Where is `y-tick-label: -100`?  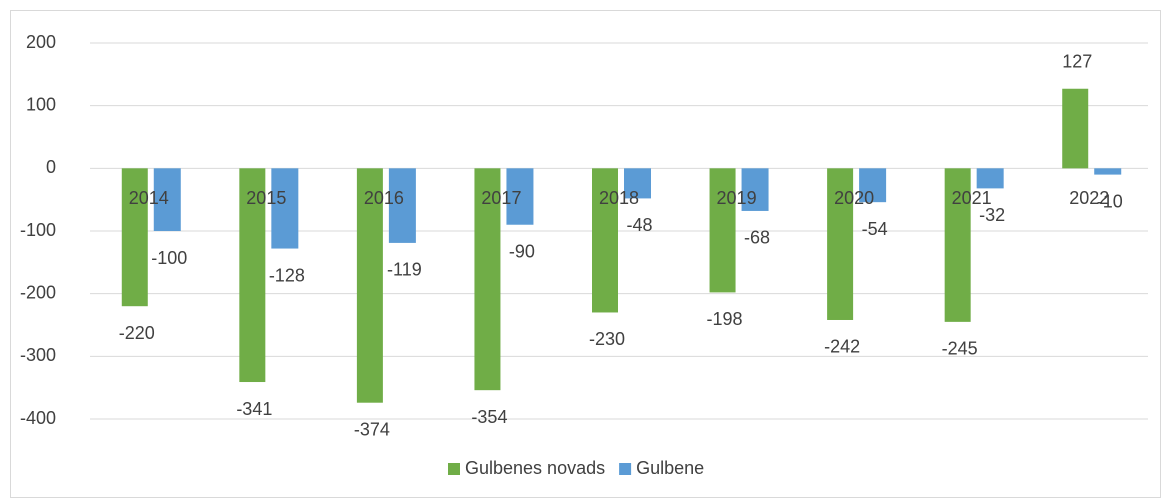 y-tick-label: -100 is located at coordinates (38, 230).